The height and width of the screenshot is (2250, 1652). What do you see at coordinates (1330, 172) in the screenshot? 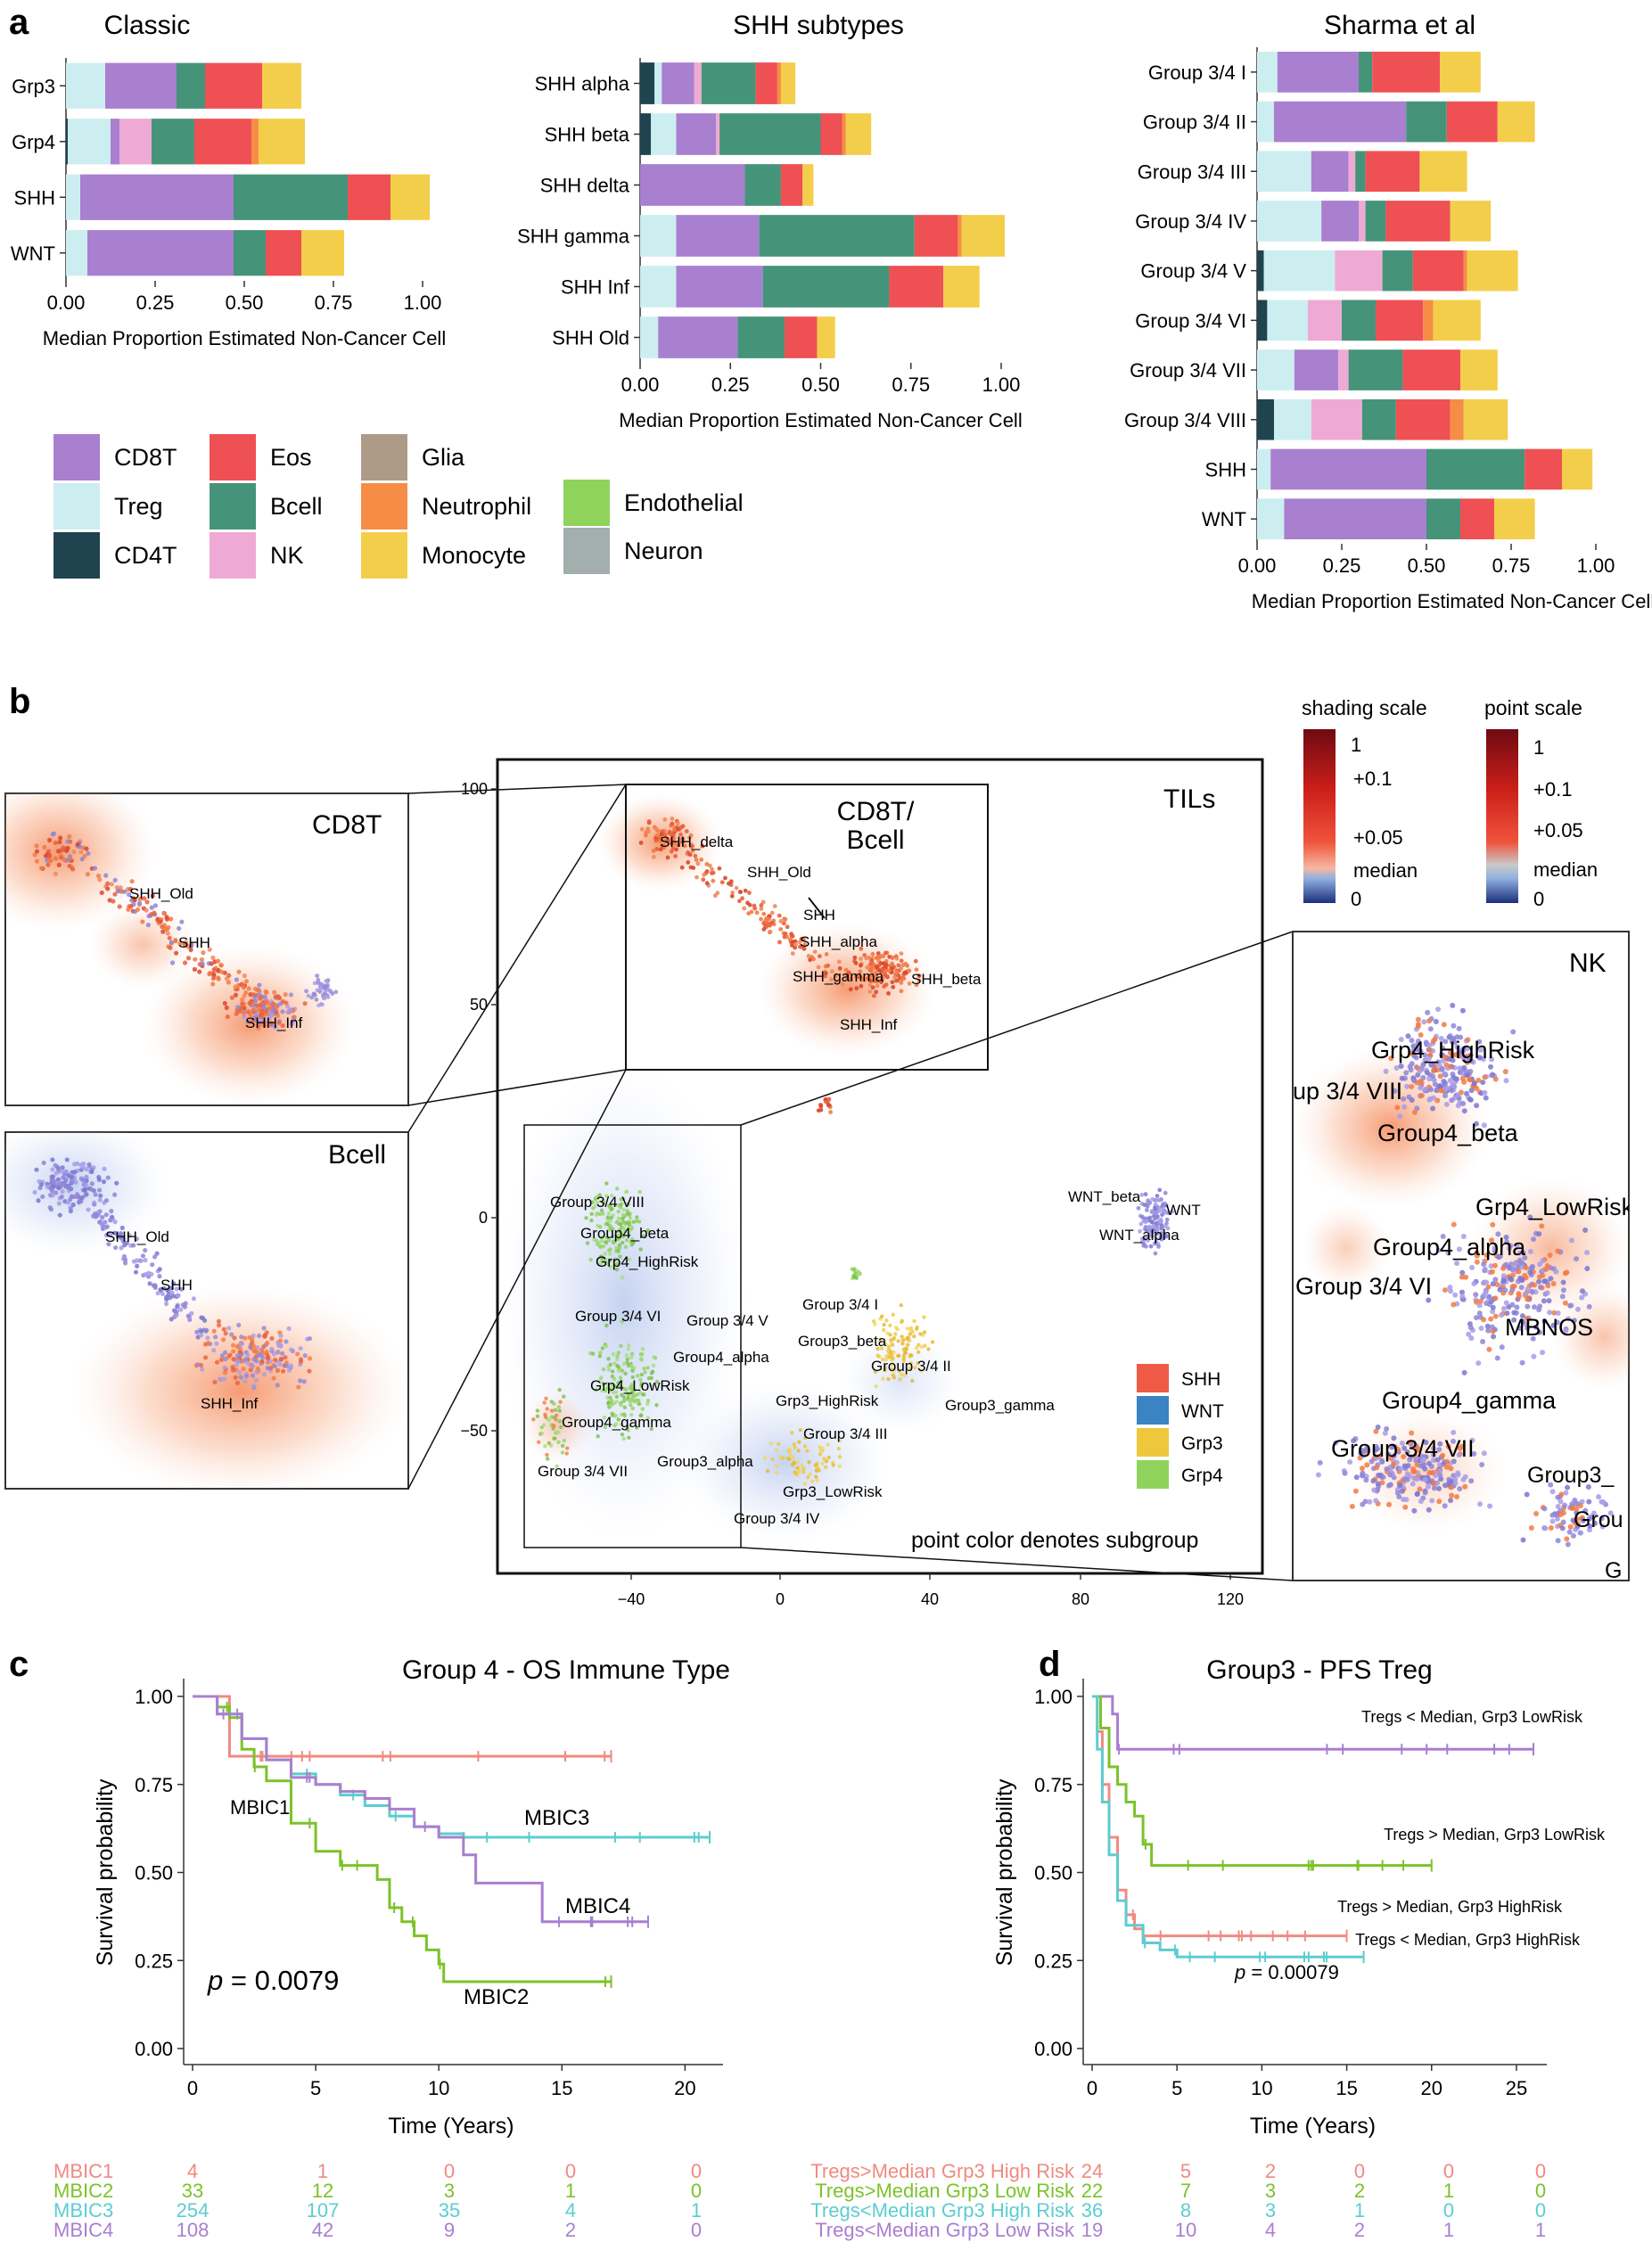
I see `barA3-bar-CD8T` at bounding box center [1330, 172].